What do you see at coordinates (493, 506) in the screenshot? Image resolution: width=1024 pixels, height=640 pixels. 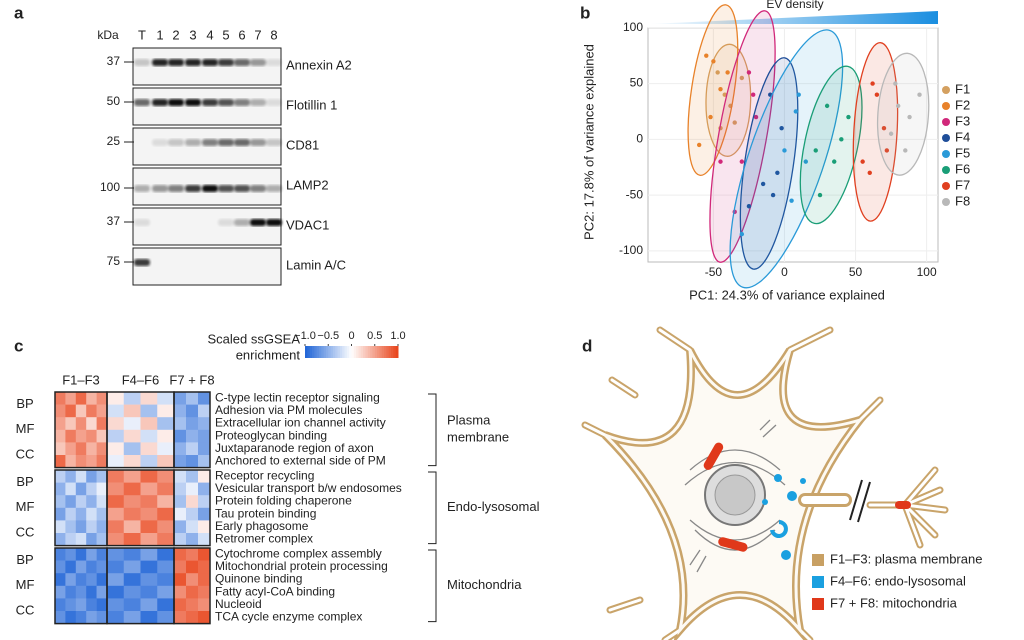 I see `block-label: Endo-lysosomal` at bounding box center [493, 506].